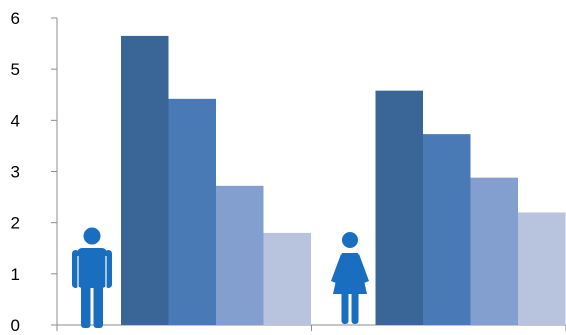 The image size is (566, 335). Describe the element at coordinates (311, 327) in the screenshot. I see `x-axis` at that location.